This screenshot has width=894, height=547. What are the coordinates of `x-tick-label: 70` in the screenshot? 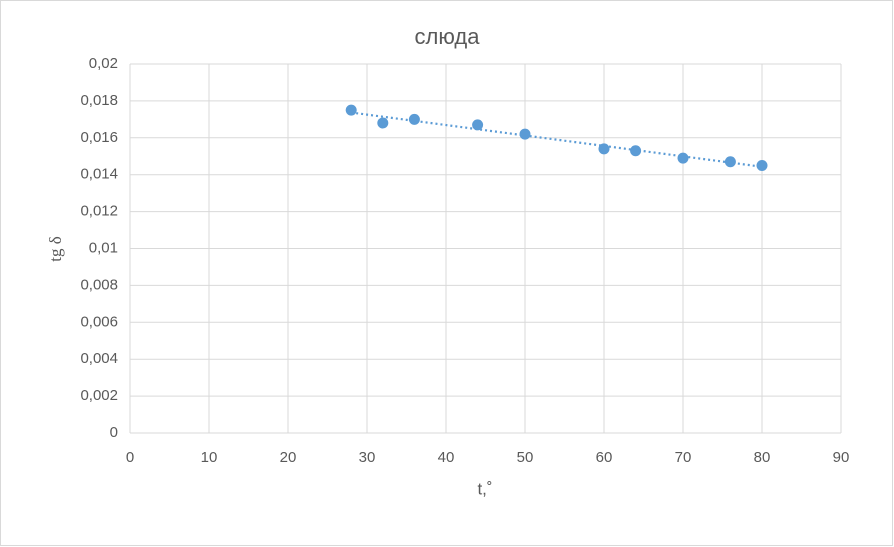 It's located at (683, 457).